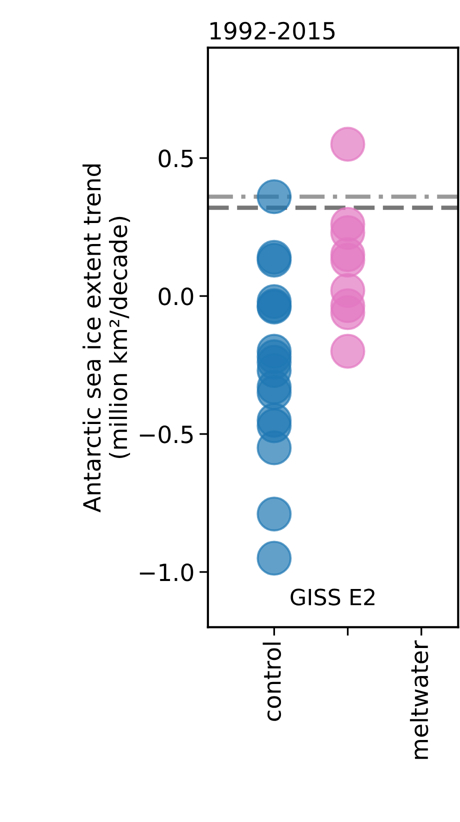 Image resolution: width=460 pixels, height=822 pixels. I want to click on annotation: GISS E2, so click(332, 597).